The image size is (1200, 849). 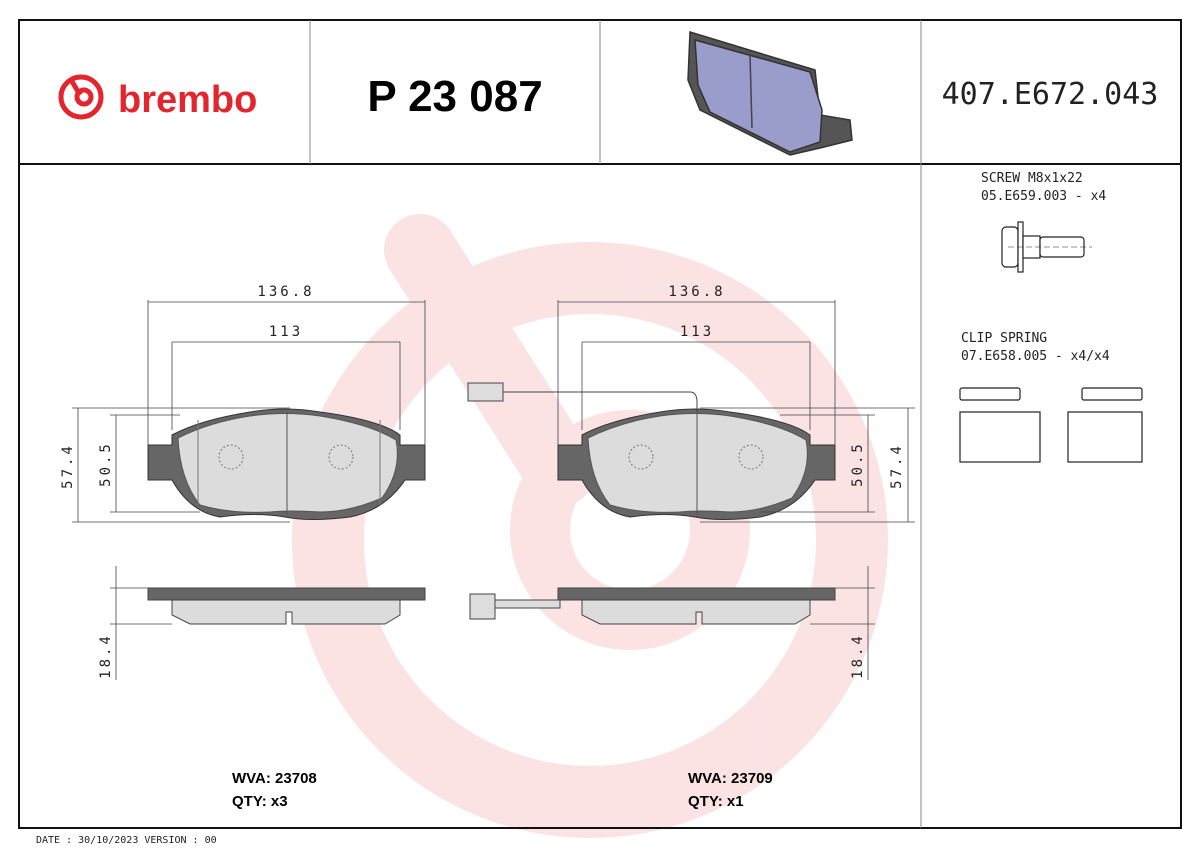 I want to click on left-qty: QTY: x3, so click(x=260, y=801).